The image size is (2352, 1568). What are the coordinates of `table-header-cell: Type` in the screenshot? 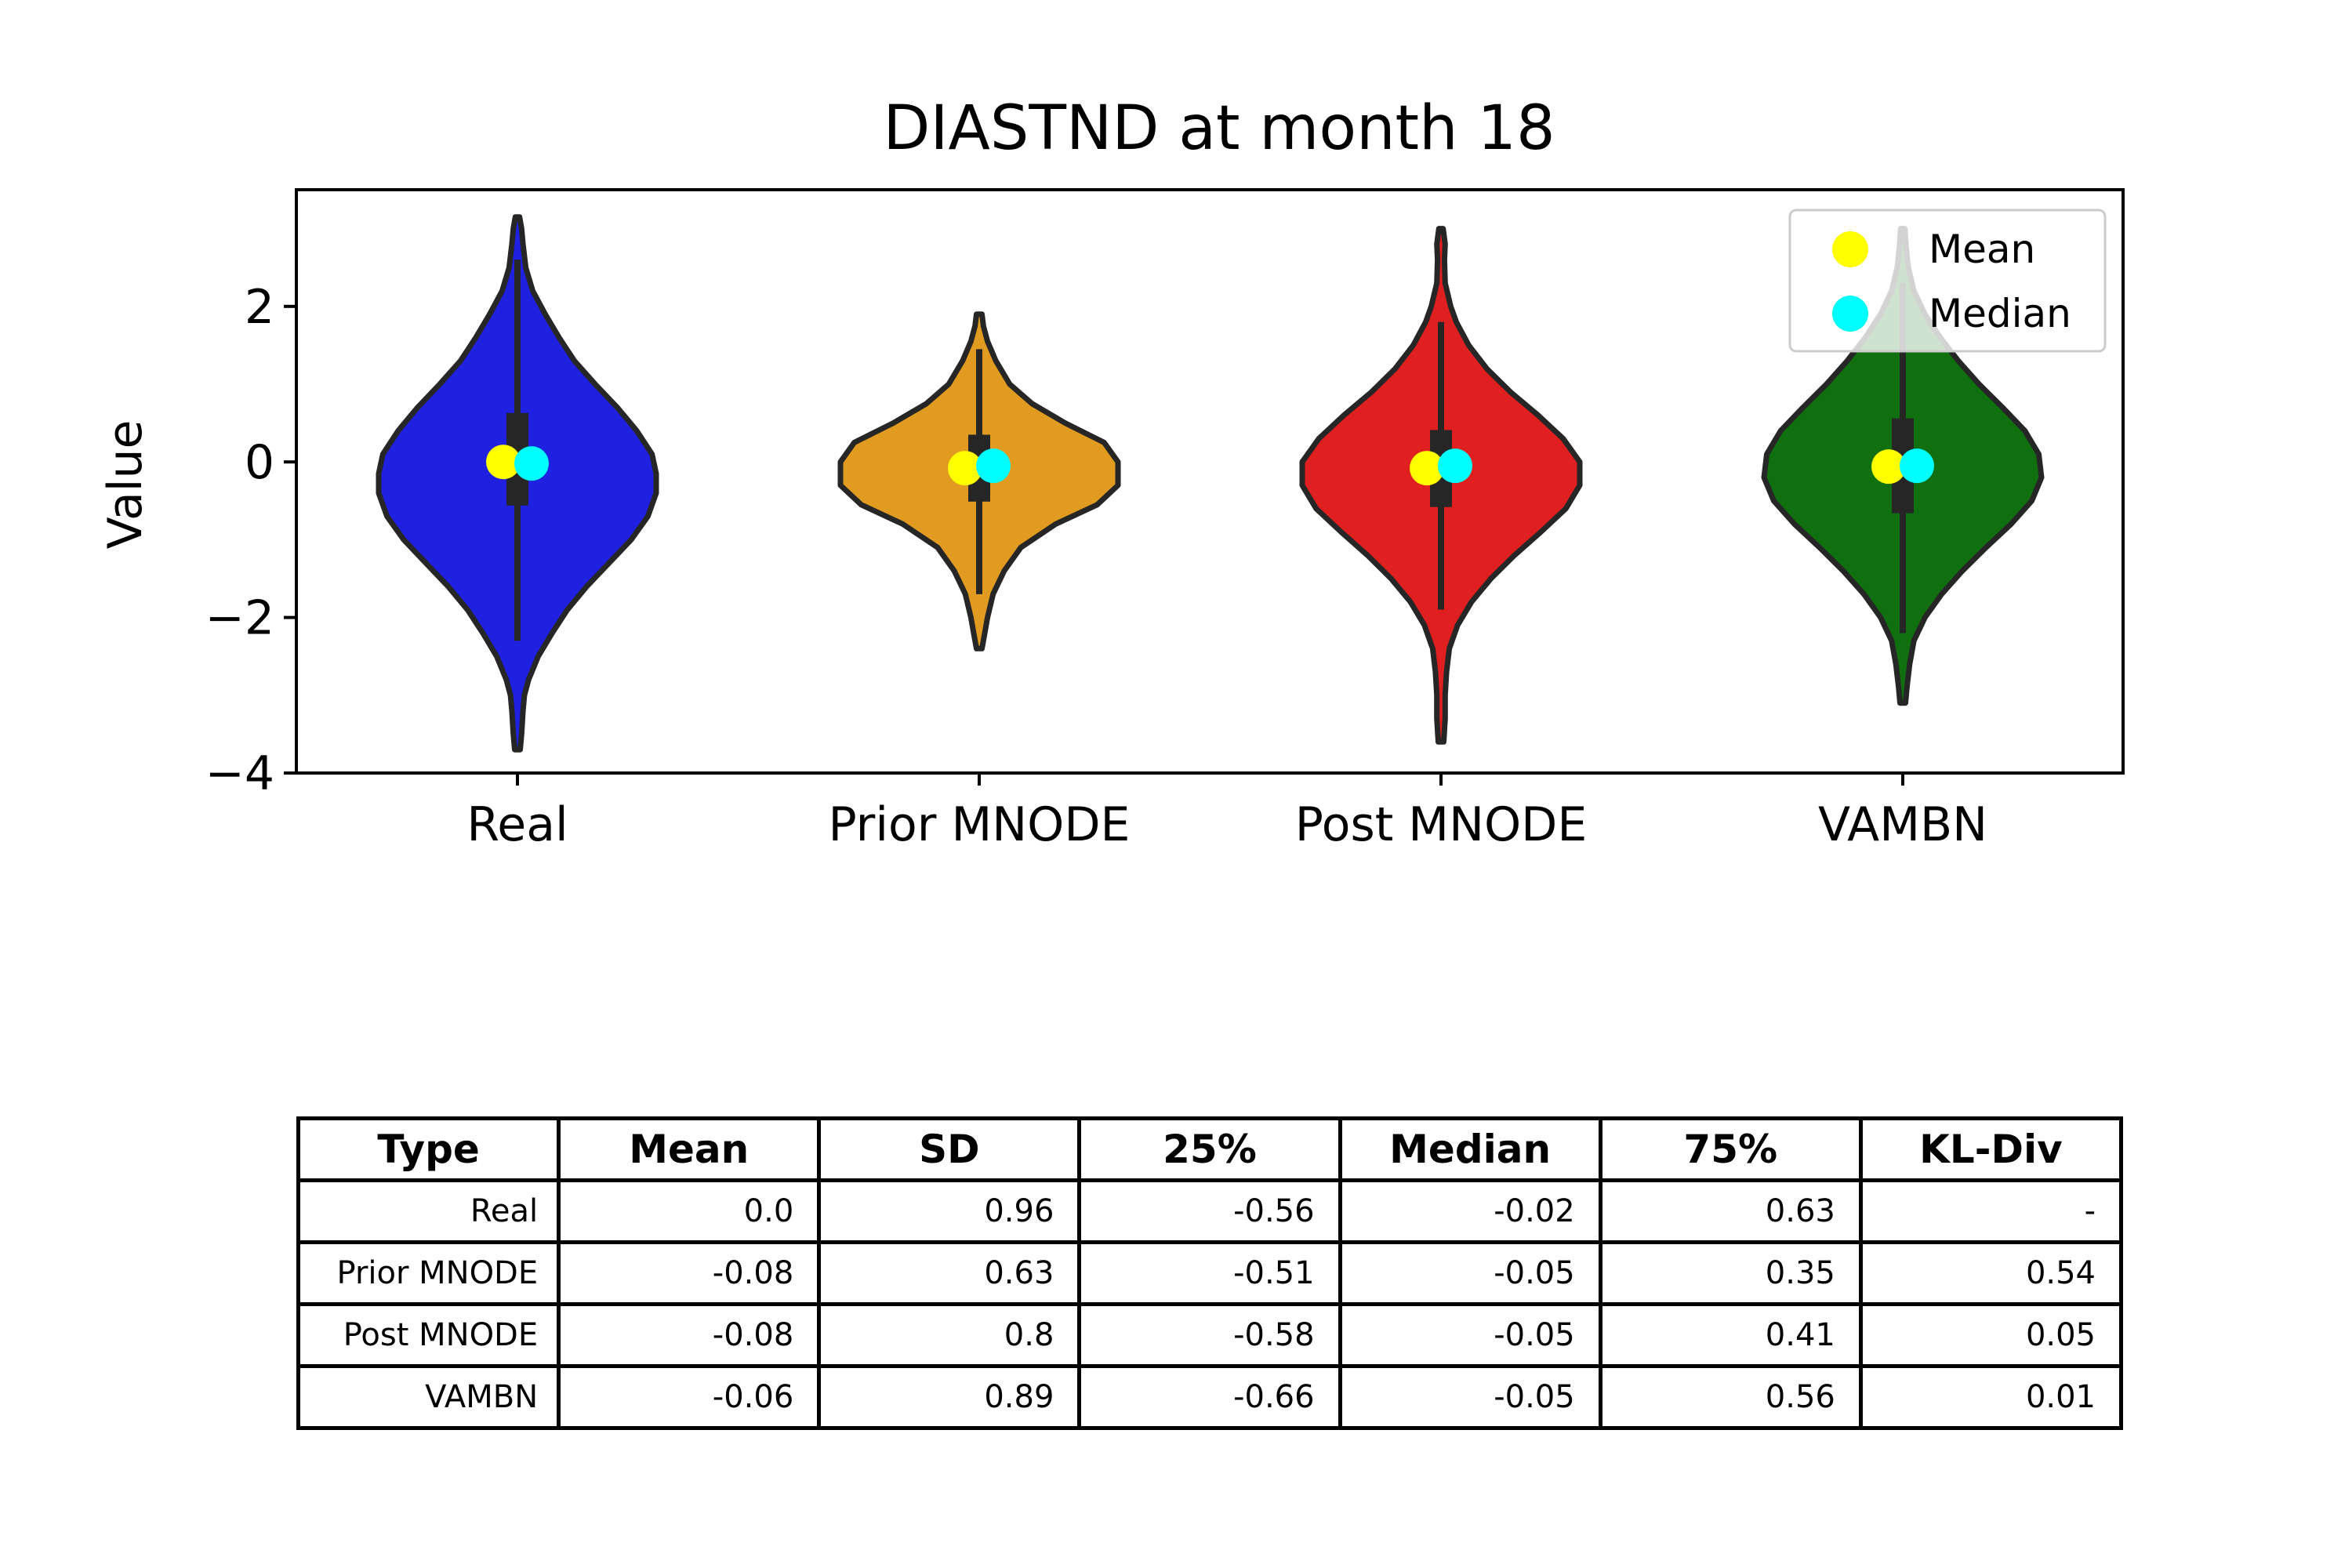 It's located at (429, 1149).